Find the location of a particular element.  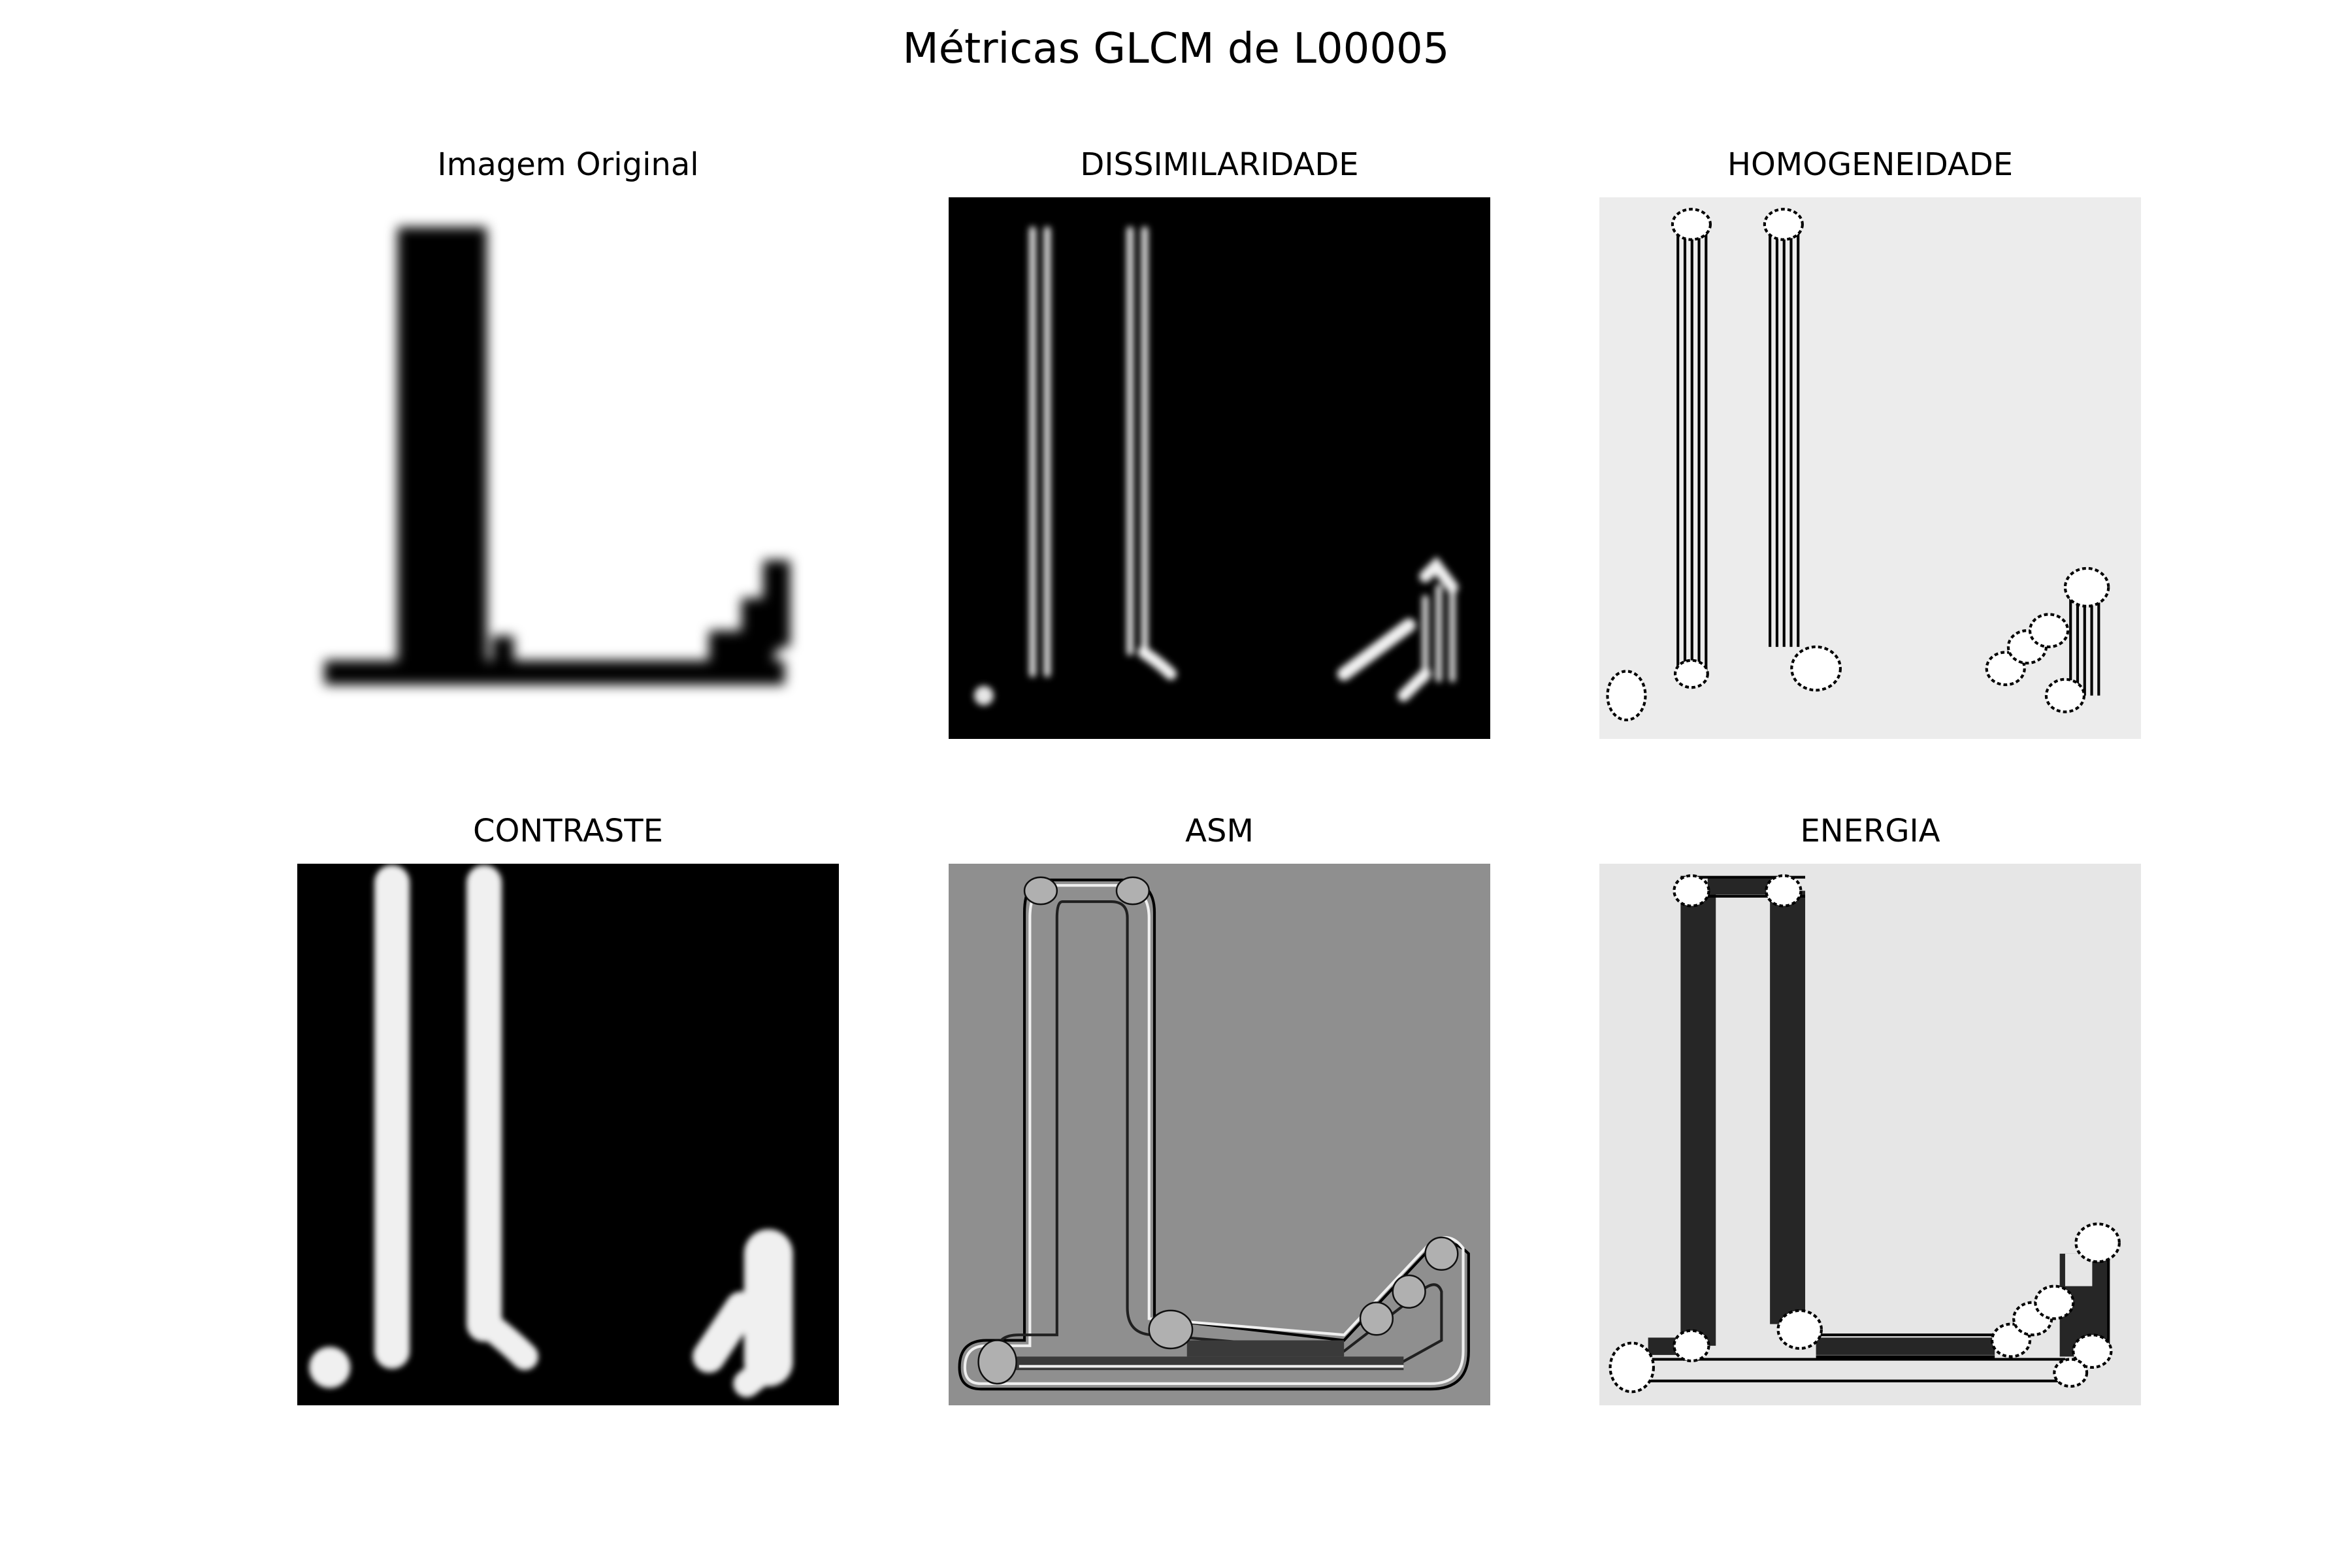

contrast-map is located at coordinates (568, 1134).